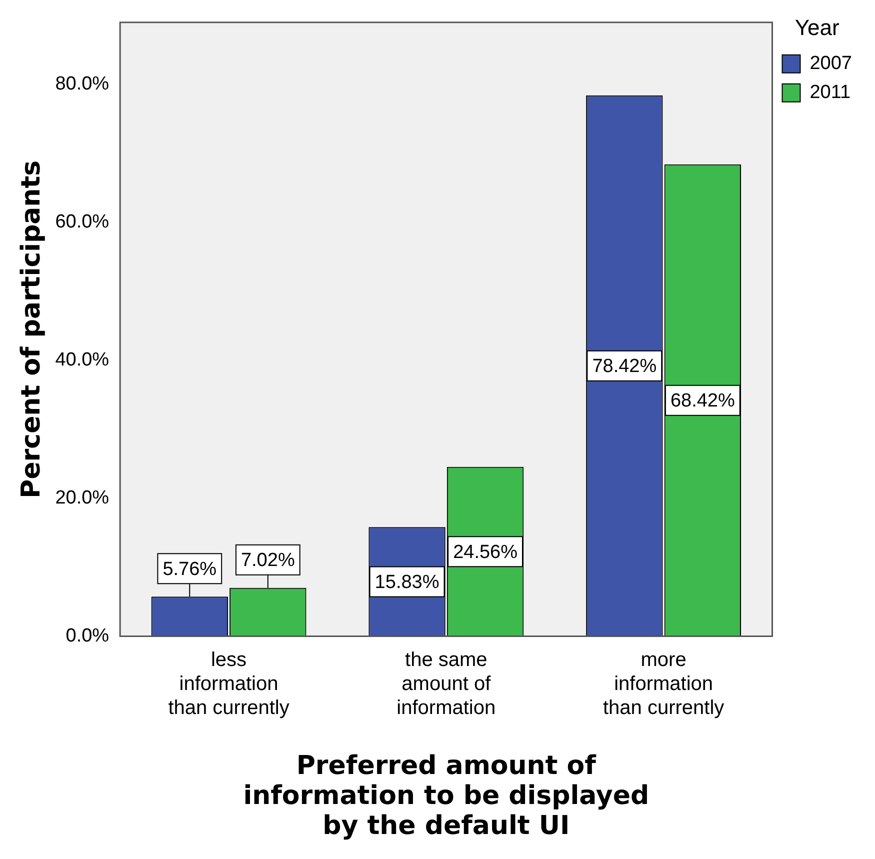  I want to click on data-label: 5.76%, so click(189, 569).